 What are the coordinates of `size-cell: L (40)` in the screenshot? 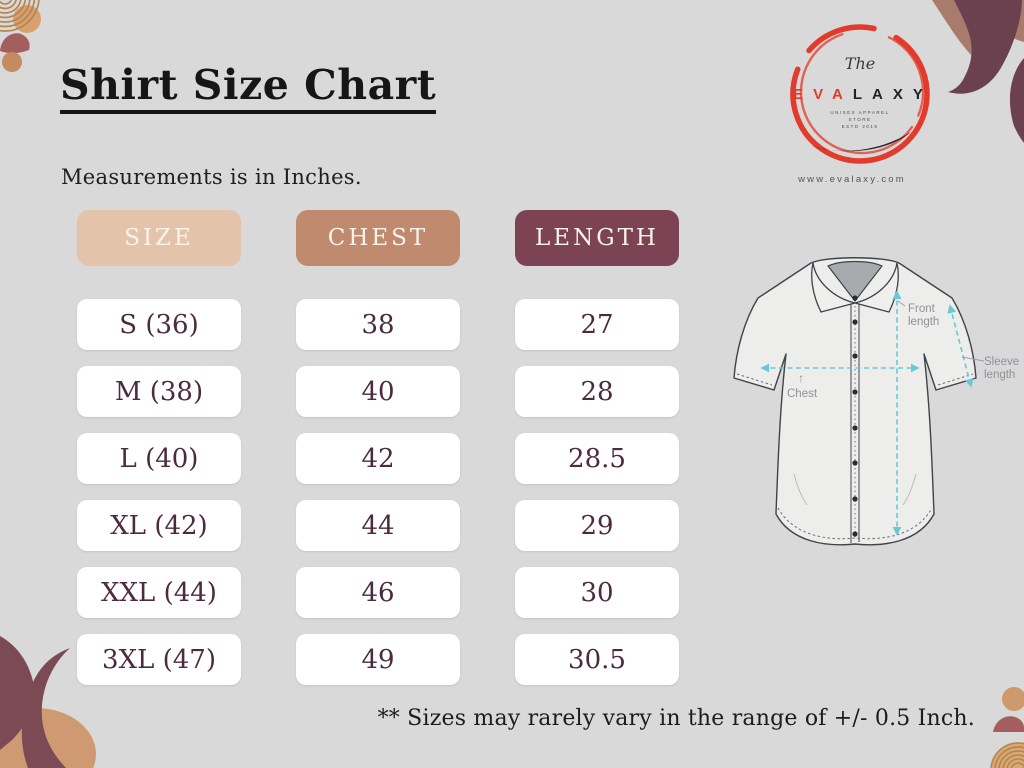 It's located at (159, 458).